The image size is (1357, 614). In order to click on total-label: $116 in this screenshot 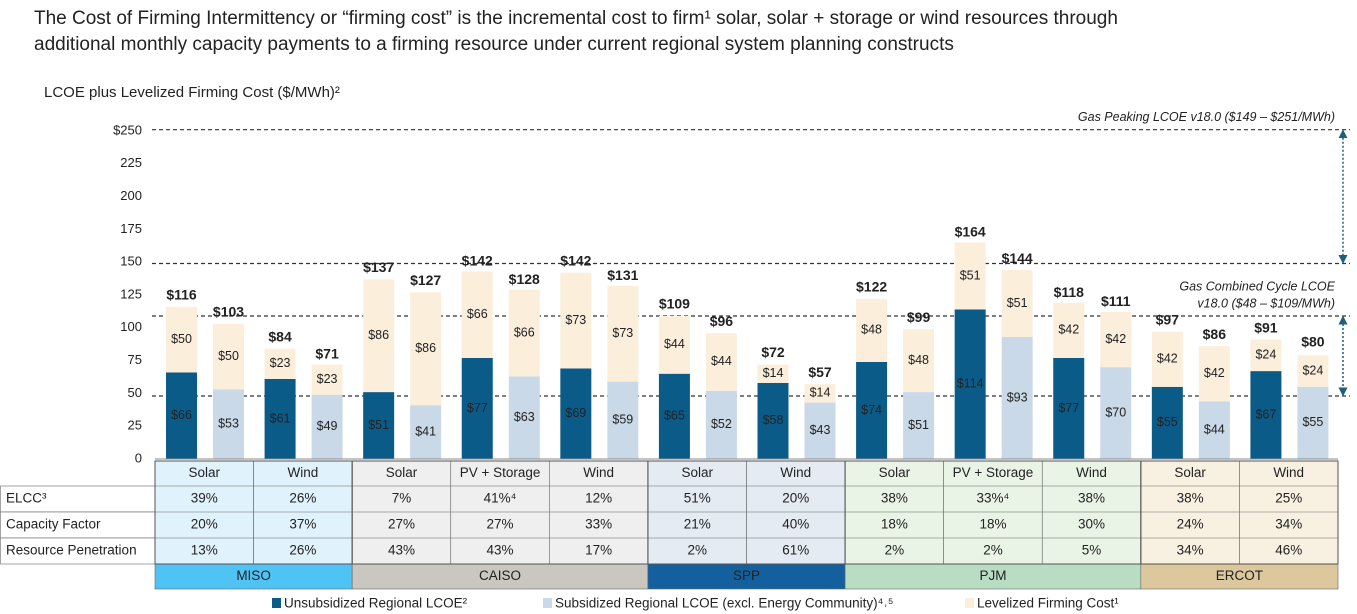, I will do `click(181, 295)`.